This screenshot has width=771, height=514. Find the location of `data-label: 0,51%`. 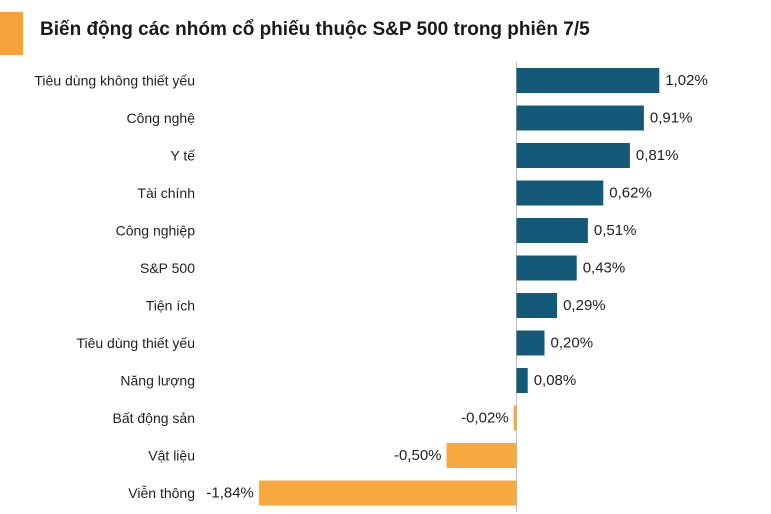

data-label: 0,51% is located at coordinates (615, 230).